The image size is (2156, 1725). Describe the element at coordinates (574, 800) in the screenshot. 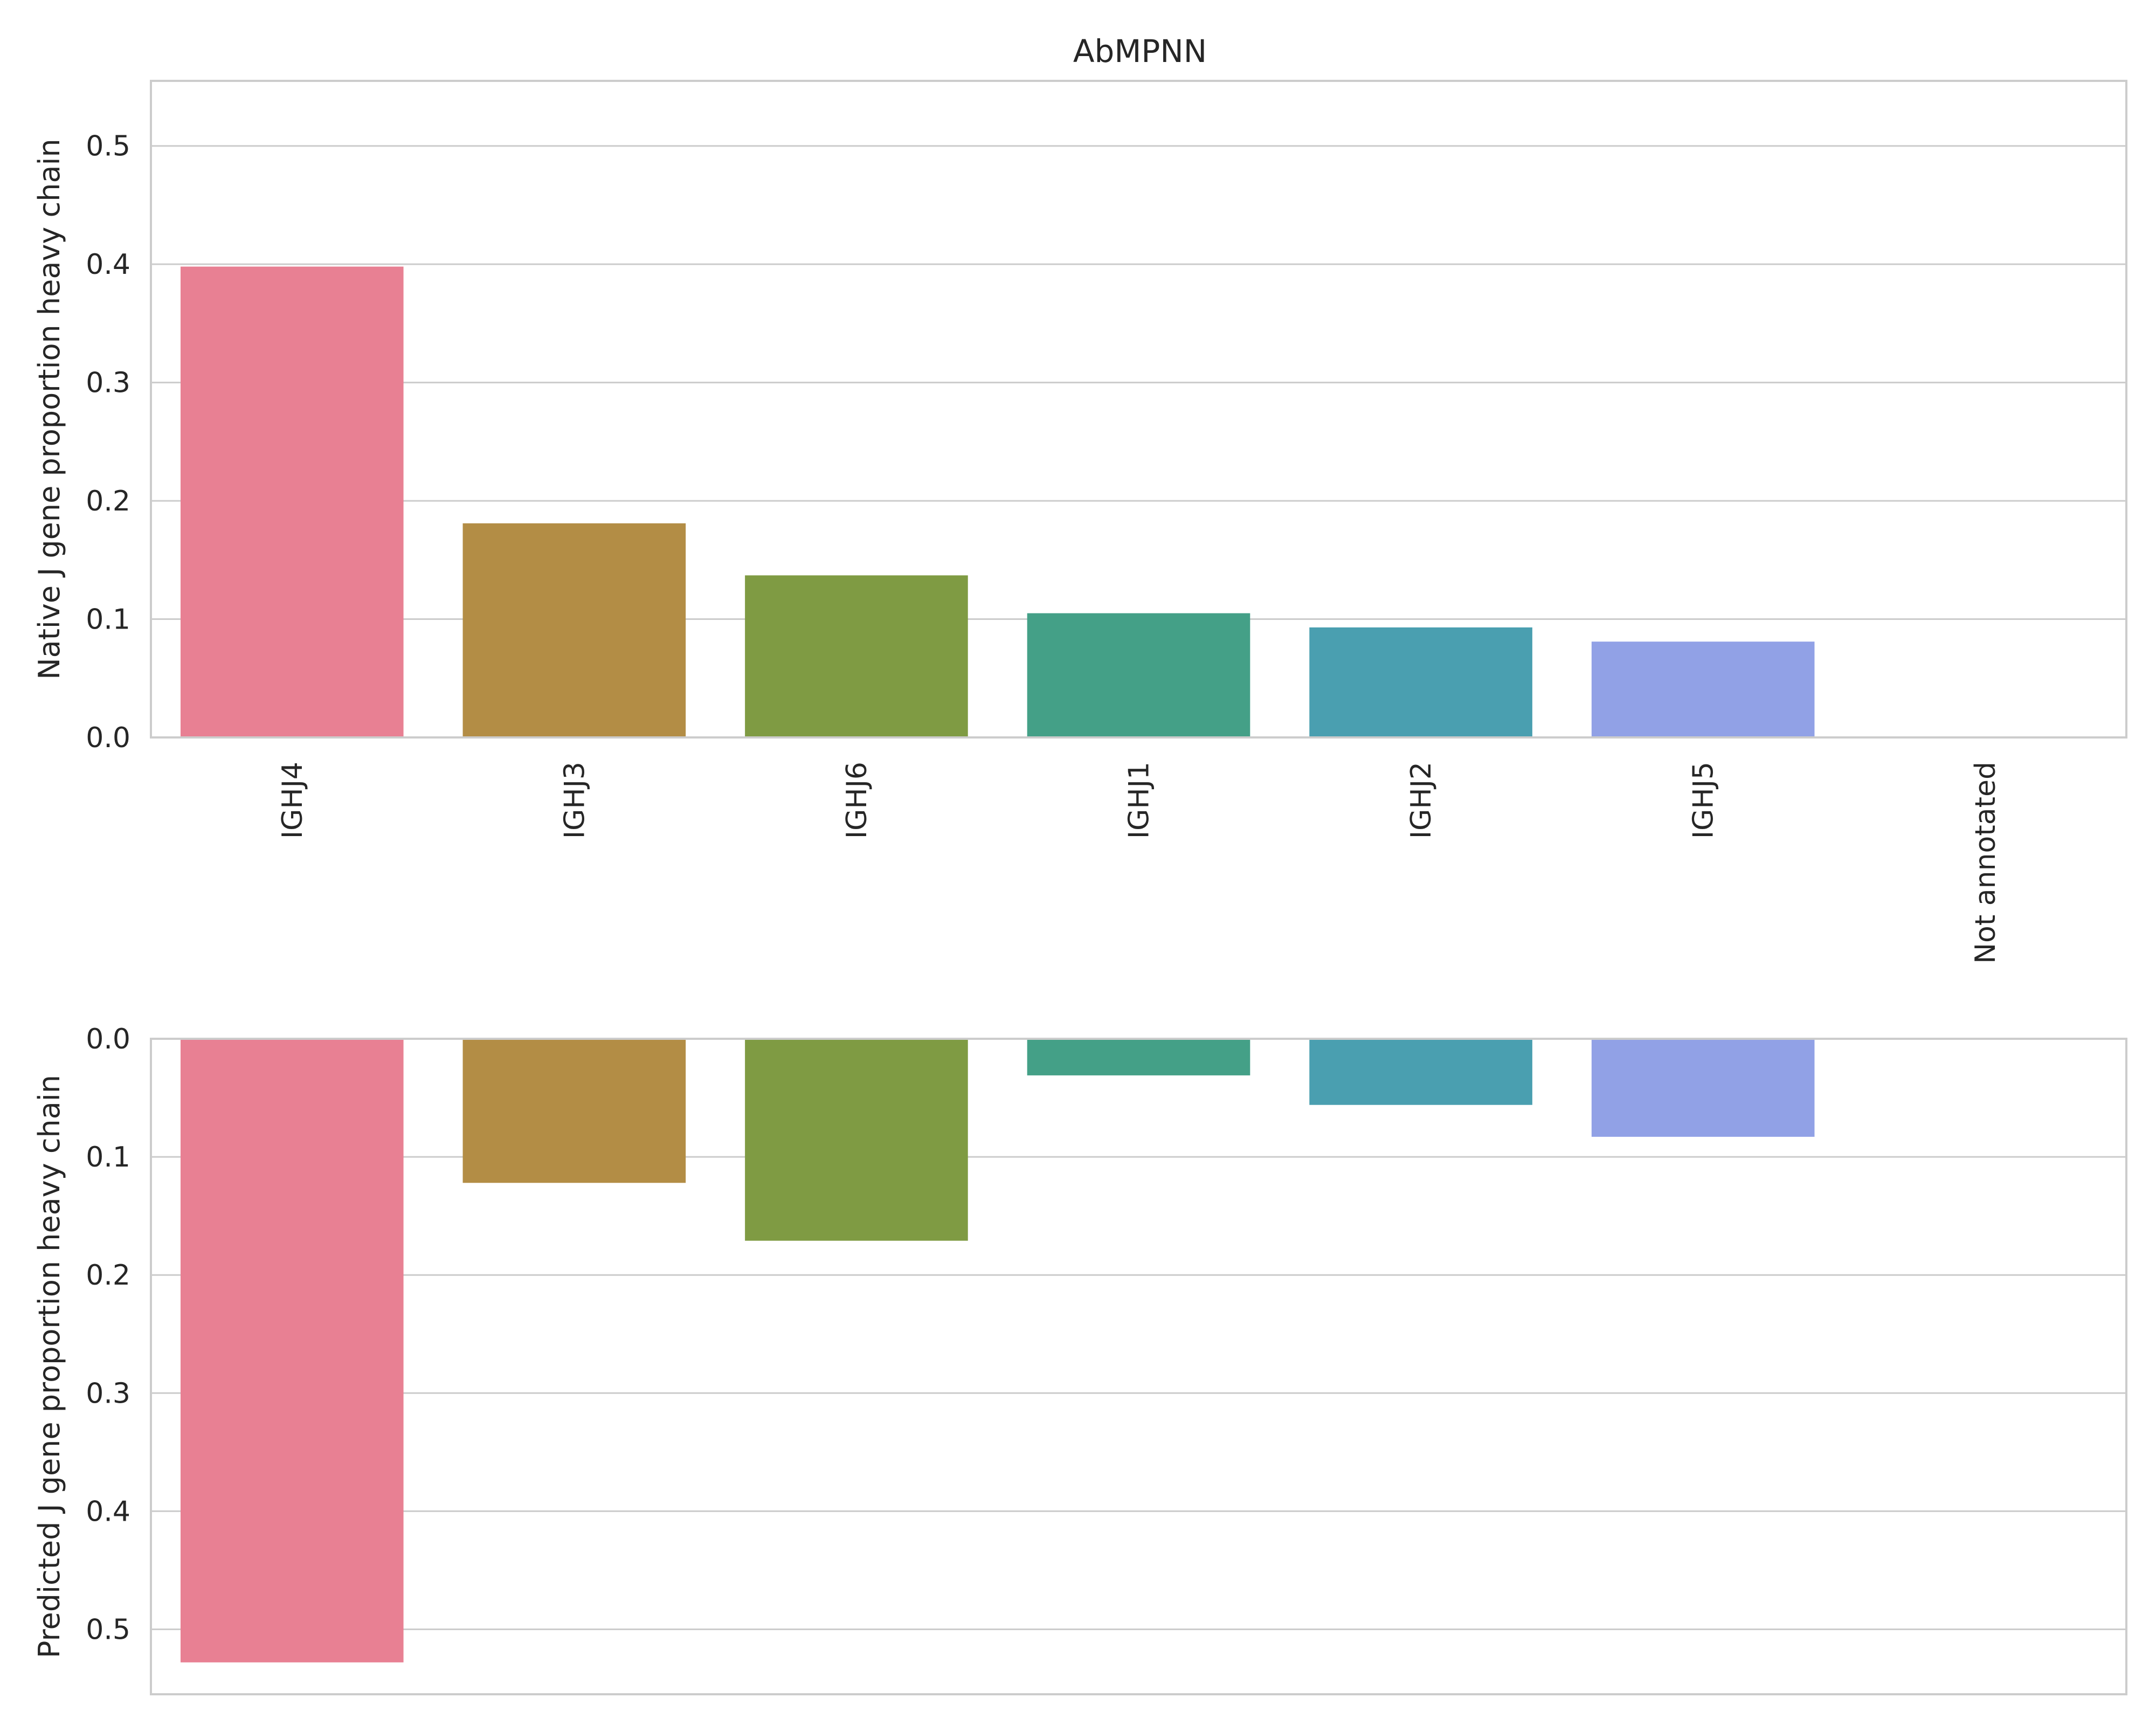

I see `x-tick-label: IGHJ3` at that location.